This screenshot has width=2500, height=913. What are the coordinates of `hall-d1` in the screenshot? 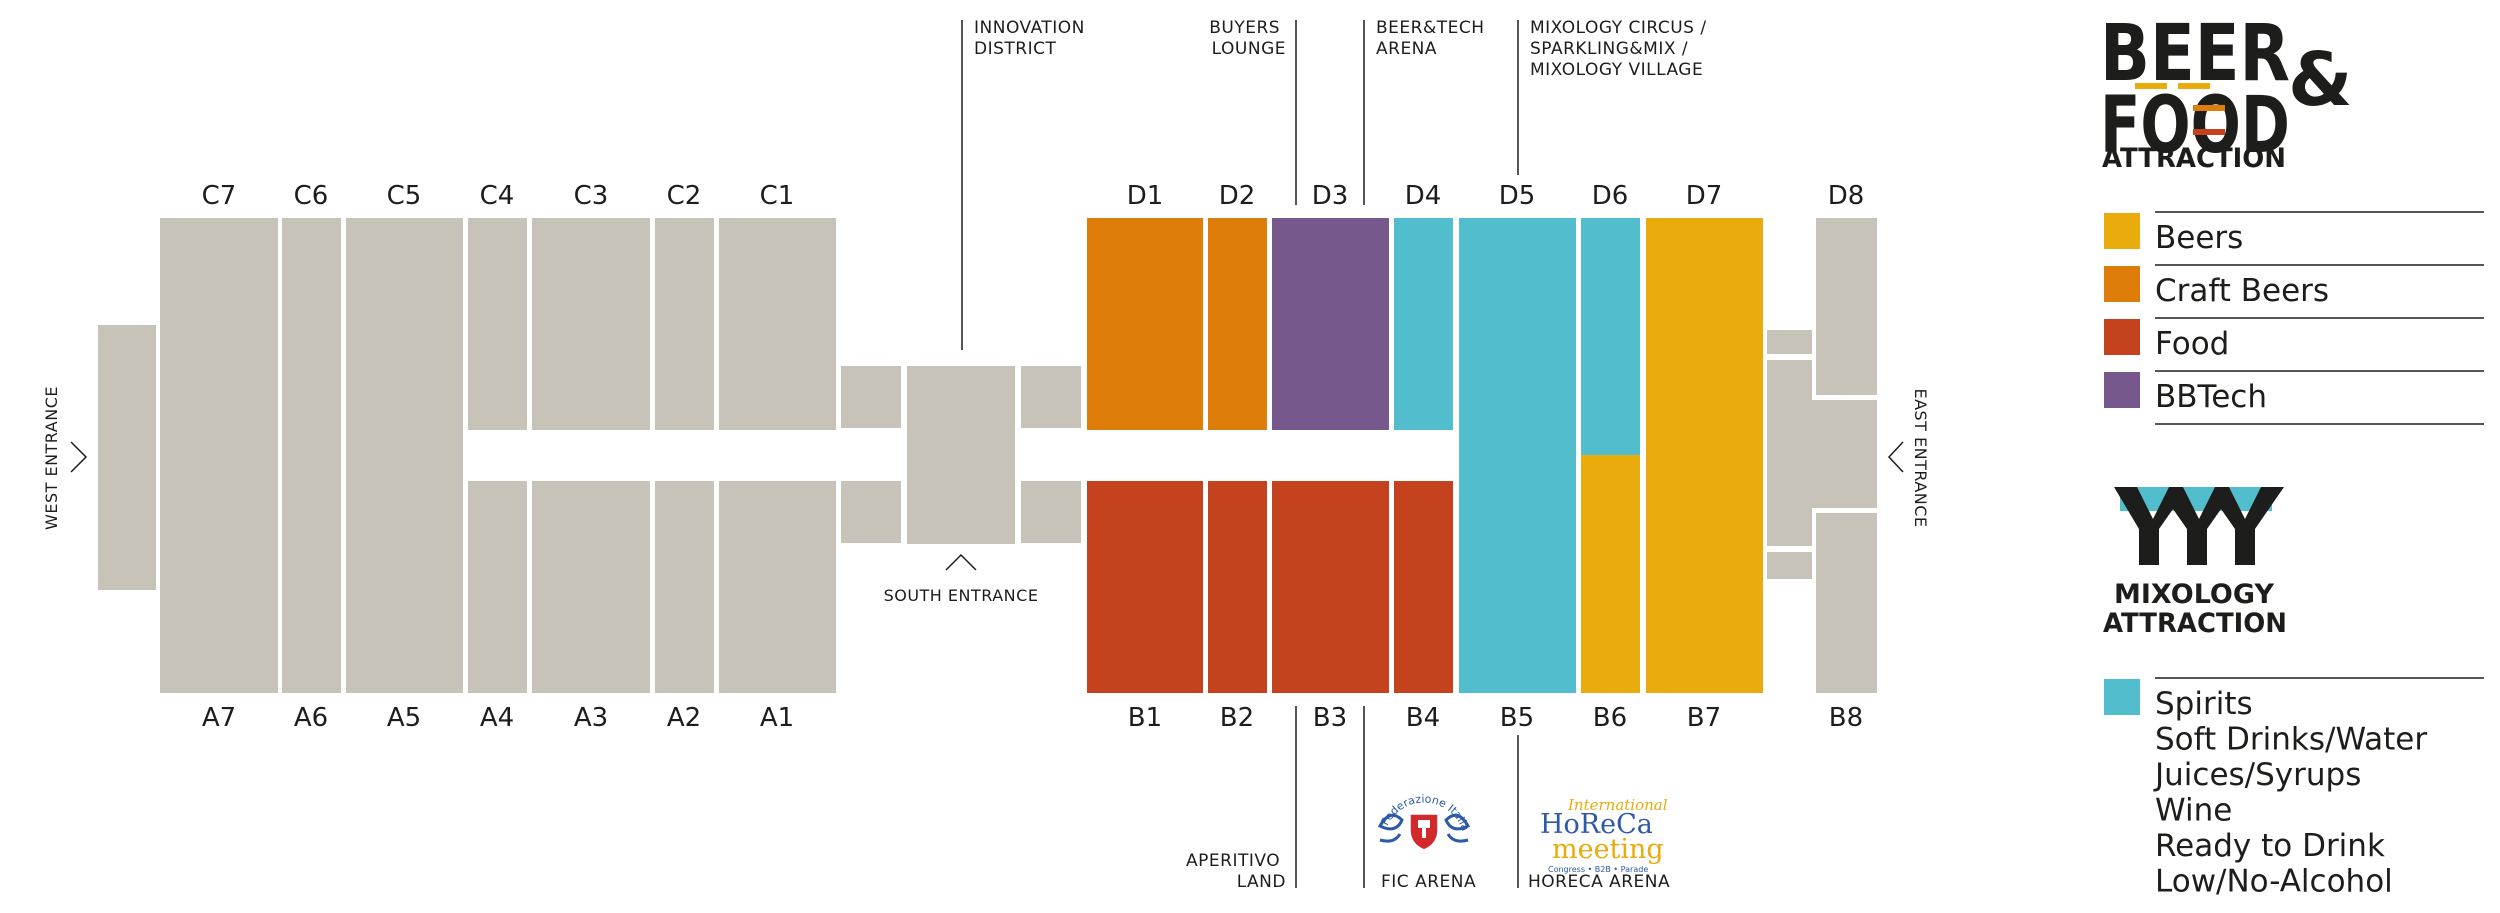 It's located at (1145, 324).